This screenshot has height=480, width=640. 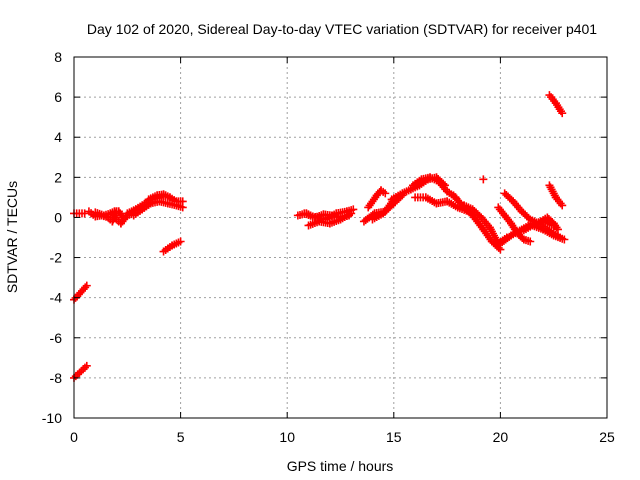 I want to click on x-tick-labels: 0 5 10 15 20 25, so click(x=342, y=437).